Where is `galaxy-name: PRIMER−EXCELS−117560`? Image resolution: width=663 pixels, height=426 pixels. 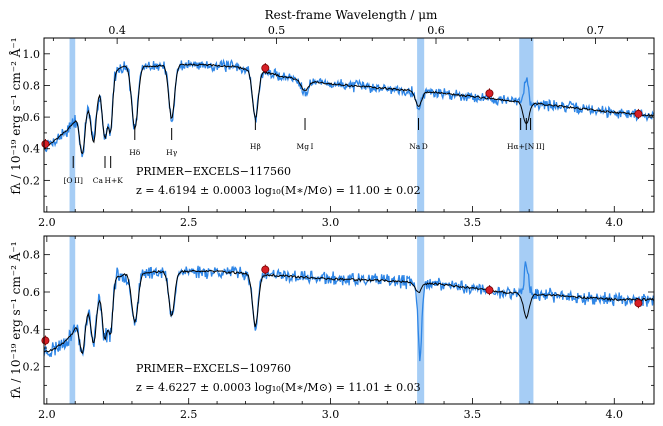
galaxy-name: PRIMER−EXCELS−117560 is located at coordinates (213, 171).